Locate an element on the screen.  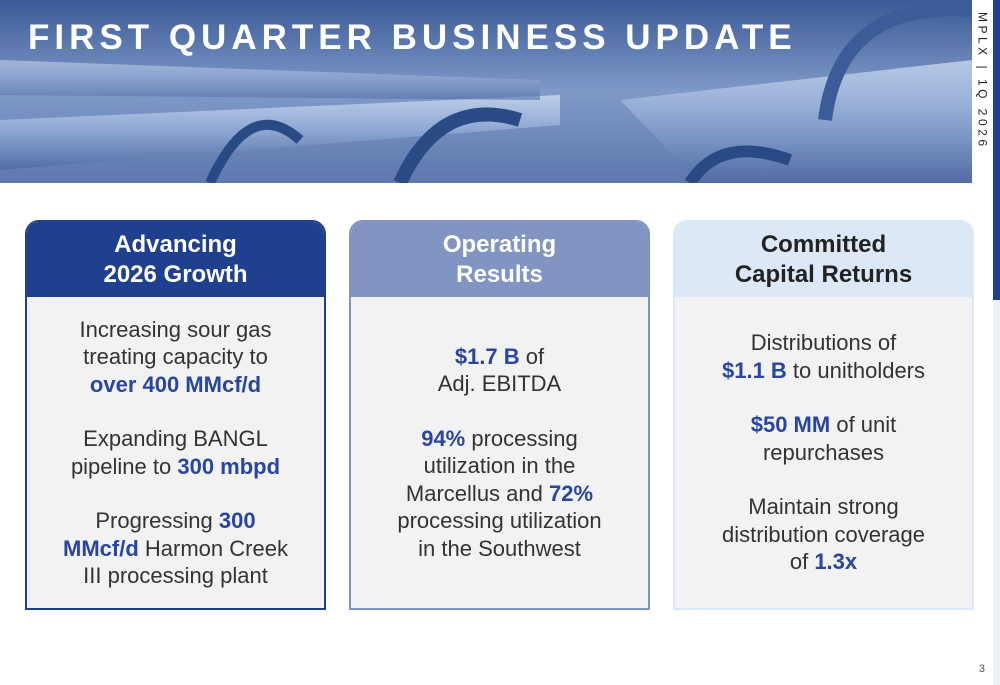
text-line: pipeline to 300 mbpd is located at coordinates (175, 467).